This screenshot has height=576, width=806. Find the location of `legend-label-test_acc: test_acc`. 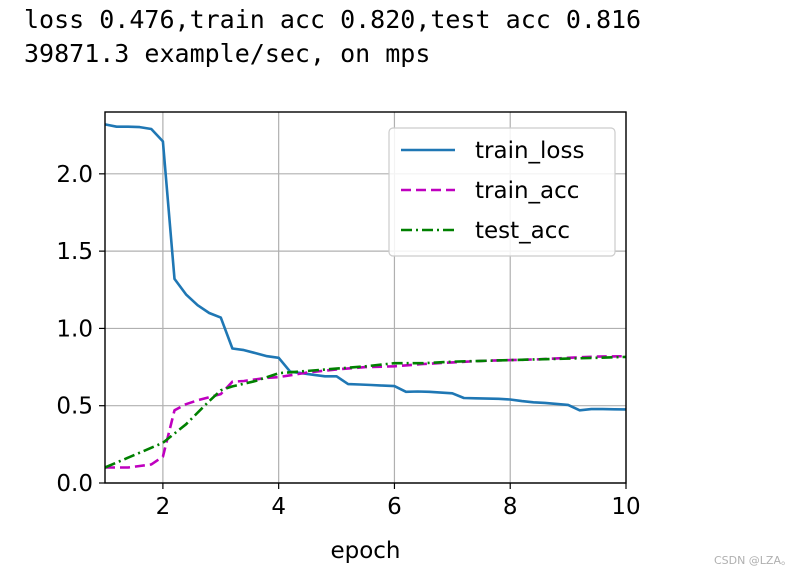

legend-label-test_acc: test_acc is located at coordinates (522, 231).